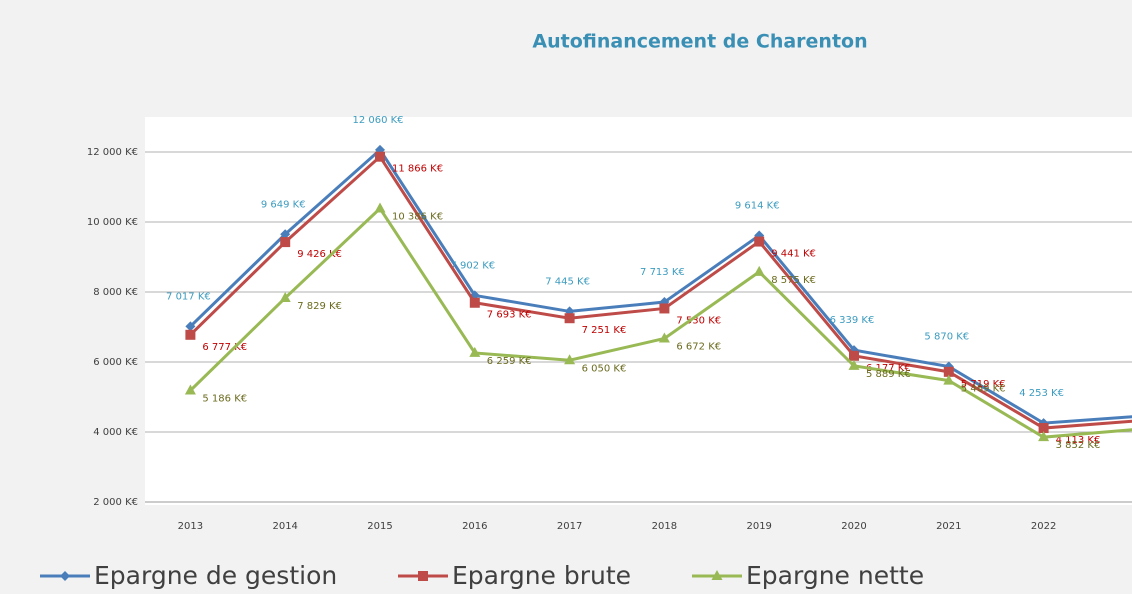  I want to click on data-label: 10 386 K€, so click(417, 216).